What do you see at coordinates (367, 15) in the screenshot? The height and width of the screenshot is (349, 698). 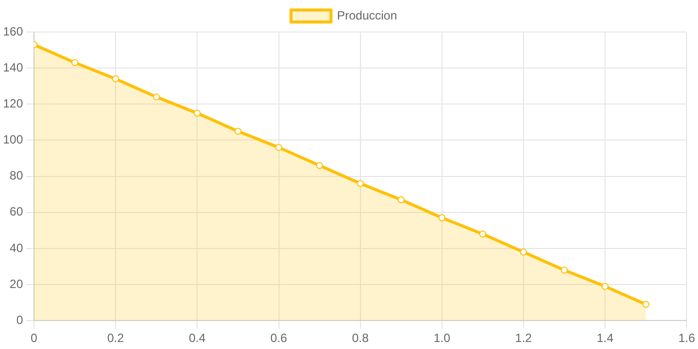 I see `legend-label: Produccion` at bounding box center [367, 15].